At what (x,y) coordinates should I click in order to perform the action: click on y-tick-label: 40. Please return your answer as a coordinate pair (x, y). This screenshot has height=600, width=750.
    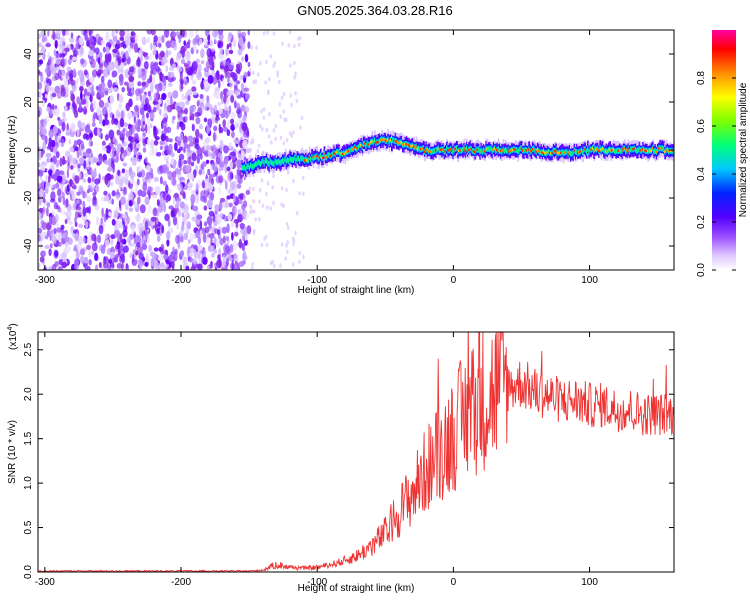
    Looking at the image, I should click on (28, 54).